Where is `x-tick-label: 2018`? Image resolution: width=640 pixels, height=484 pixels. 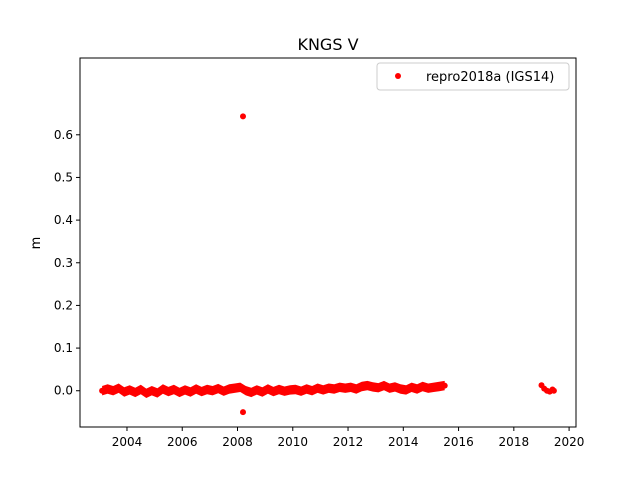
x-tick-label: 2018 is located at coordinates (514, 442).